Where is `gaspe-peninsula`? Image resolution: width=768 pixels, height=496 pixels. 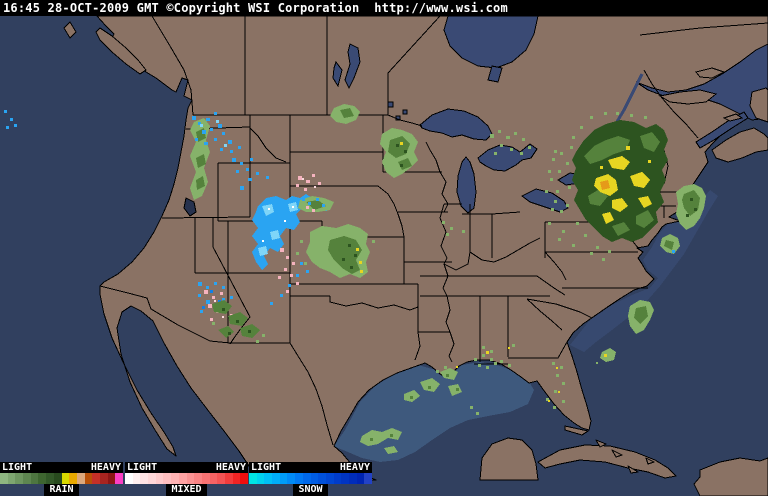
gaspe-peninsula is located at coordinates (688, 97).